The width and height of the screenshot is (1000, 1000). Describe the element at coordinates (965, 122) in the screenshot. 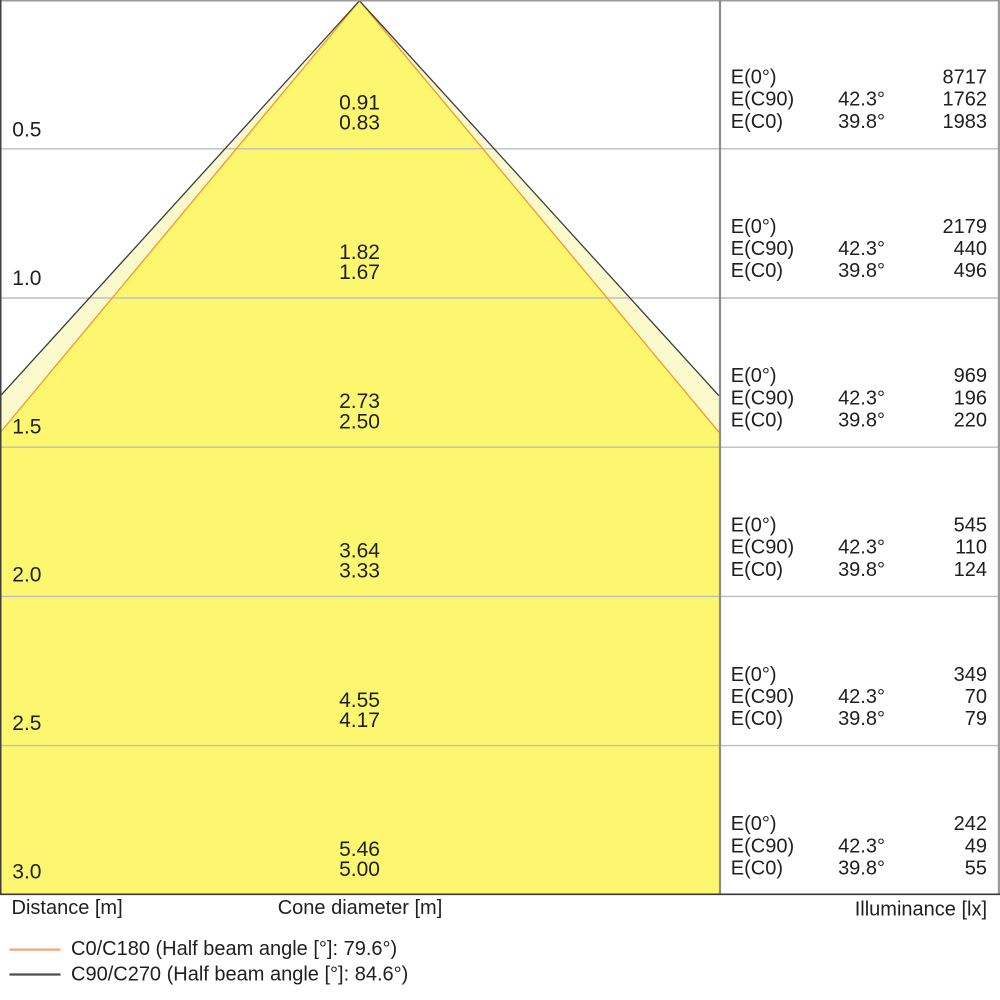

I see `svg-text: 1983` at that location.